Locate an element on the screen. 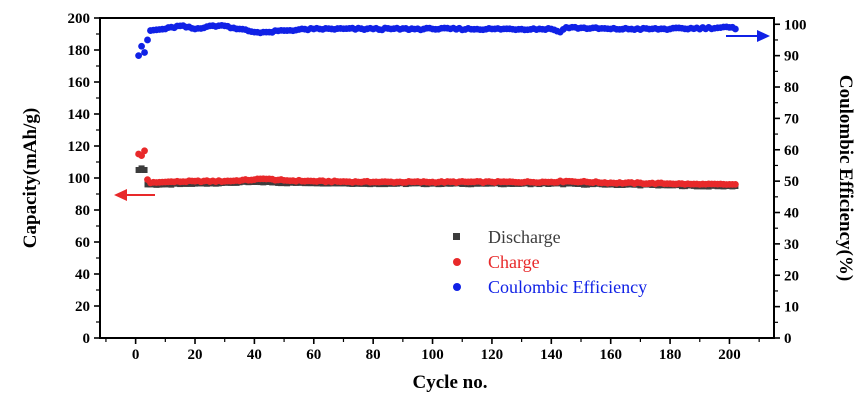  left-y-axis-ticks: 0 20 40 60 80 100 120 140 160 180 200 is located at coordinates (84, 179).